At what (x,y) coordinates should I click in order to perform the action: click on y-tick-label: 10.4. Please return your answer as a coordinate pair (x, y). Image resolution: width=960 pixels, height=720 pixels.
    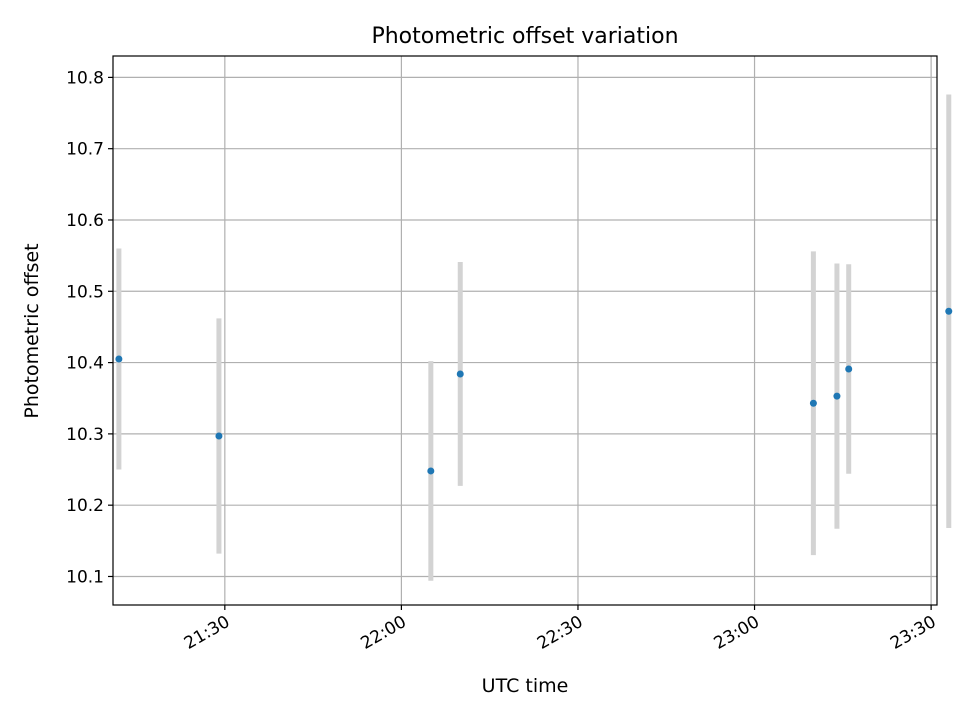
    Looking at the image, I should click on (85, 364).